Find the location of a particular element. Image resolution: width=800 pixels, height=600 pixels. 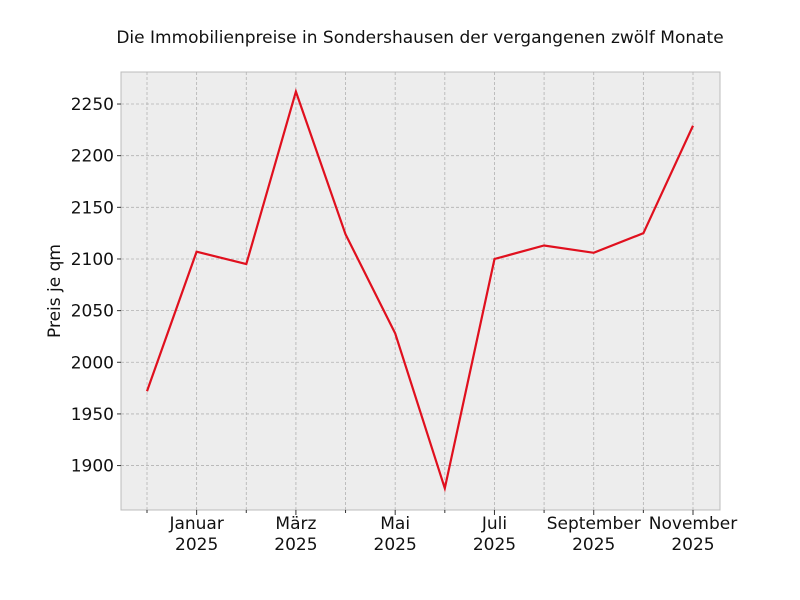

y-tick-label: 1900 is located at coordinates (92, 467).